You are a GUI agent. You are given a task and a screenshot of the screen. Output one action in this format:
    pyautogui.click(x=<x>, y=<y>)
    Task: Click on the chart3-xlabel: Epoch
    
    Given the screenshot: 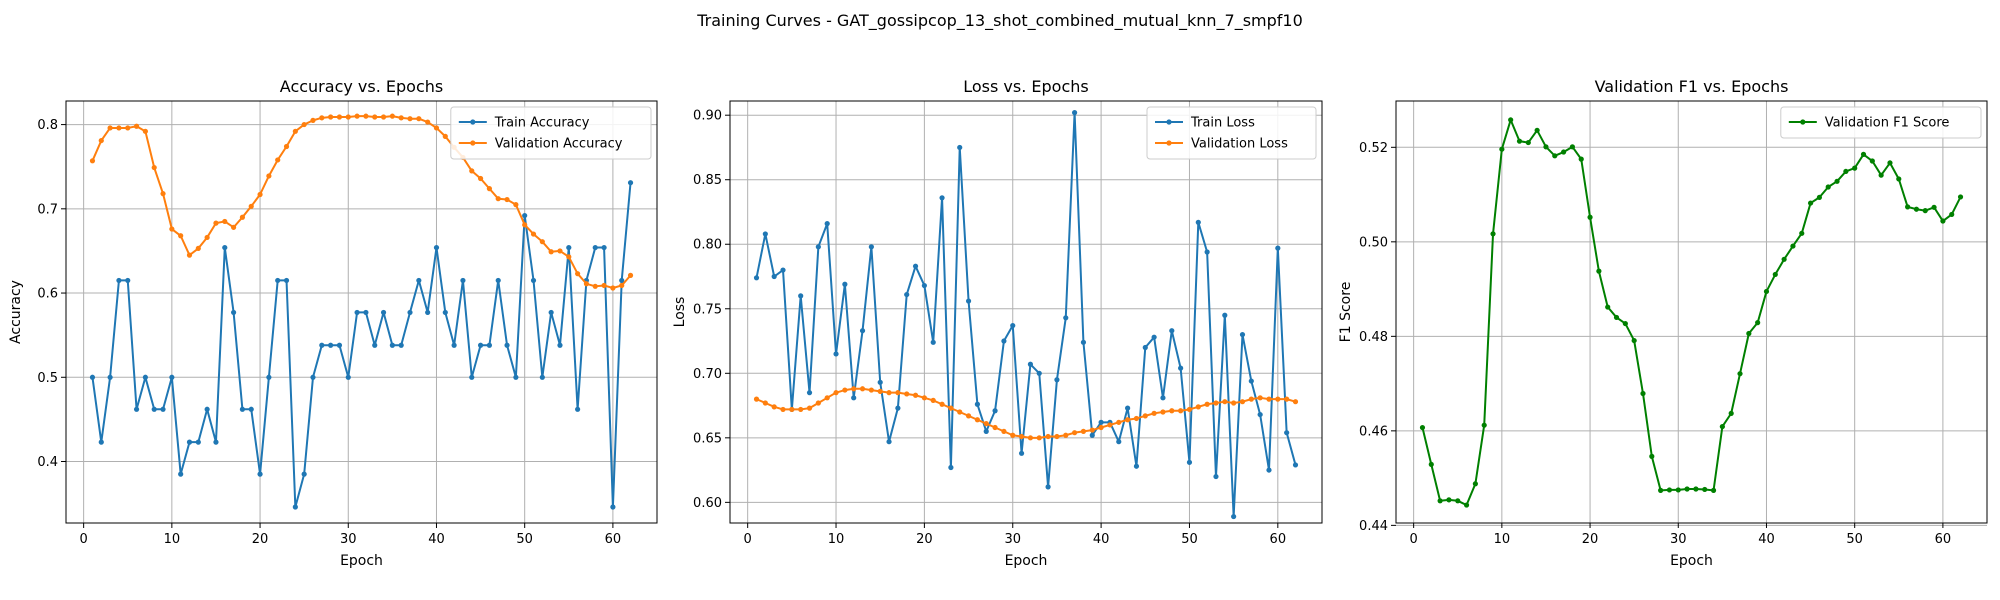 What is the action you would take?
    pyautogui.click(x=1691, y=561)
    